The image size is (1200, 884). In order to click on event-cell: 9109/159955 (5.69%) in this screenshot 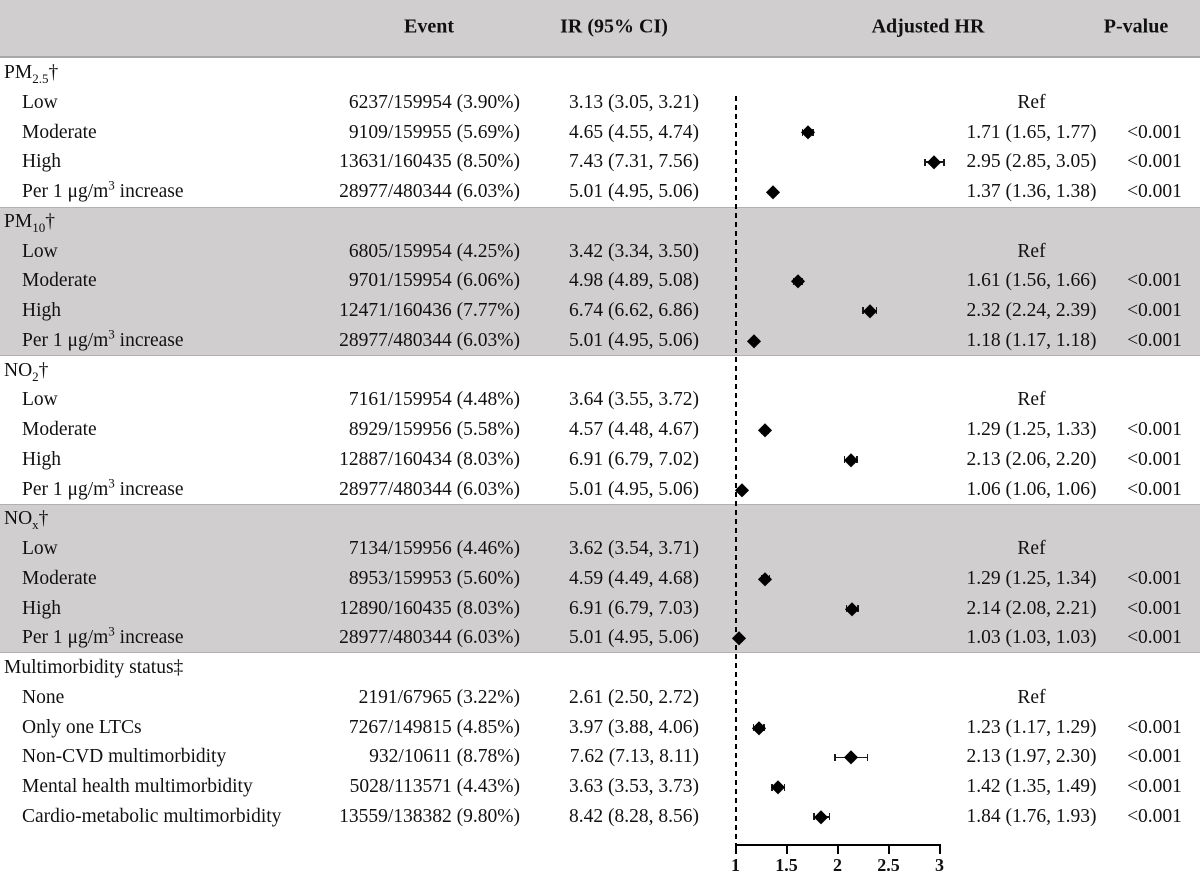, I will do `click(434, 132)`.